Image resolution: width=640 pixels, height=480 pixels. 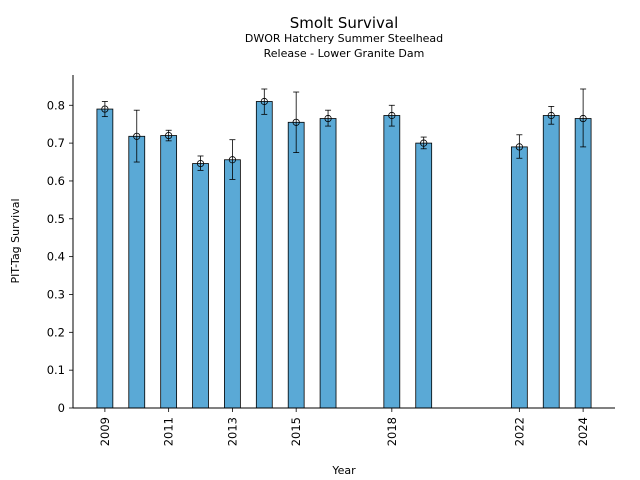 What do you see at coordinates (344, 53) in the screenshot?
I see `chart-subtitle-line-2: Release - Lower Granite Dam` at bounding box center [344, 53].